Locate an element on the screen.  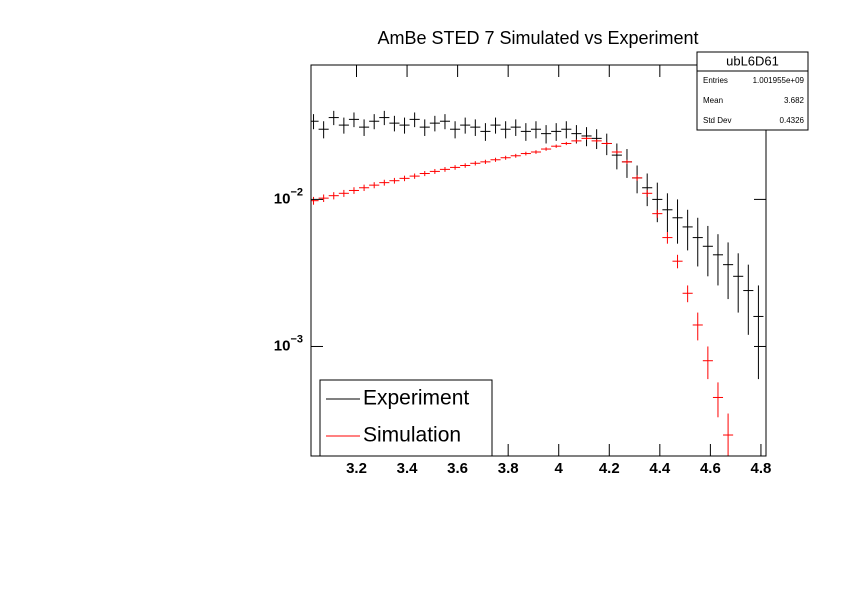
x-tick-label: 3.6 is located at coordinates (457, 468).